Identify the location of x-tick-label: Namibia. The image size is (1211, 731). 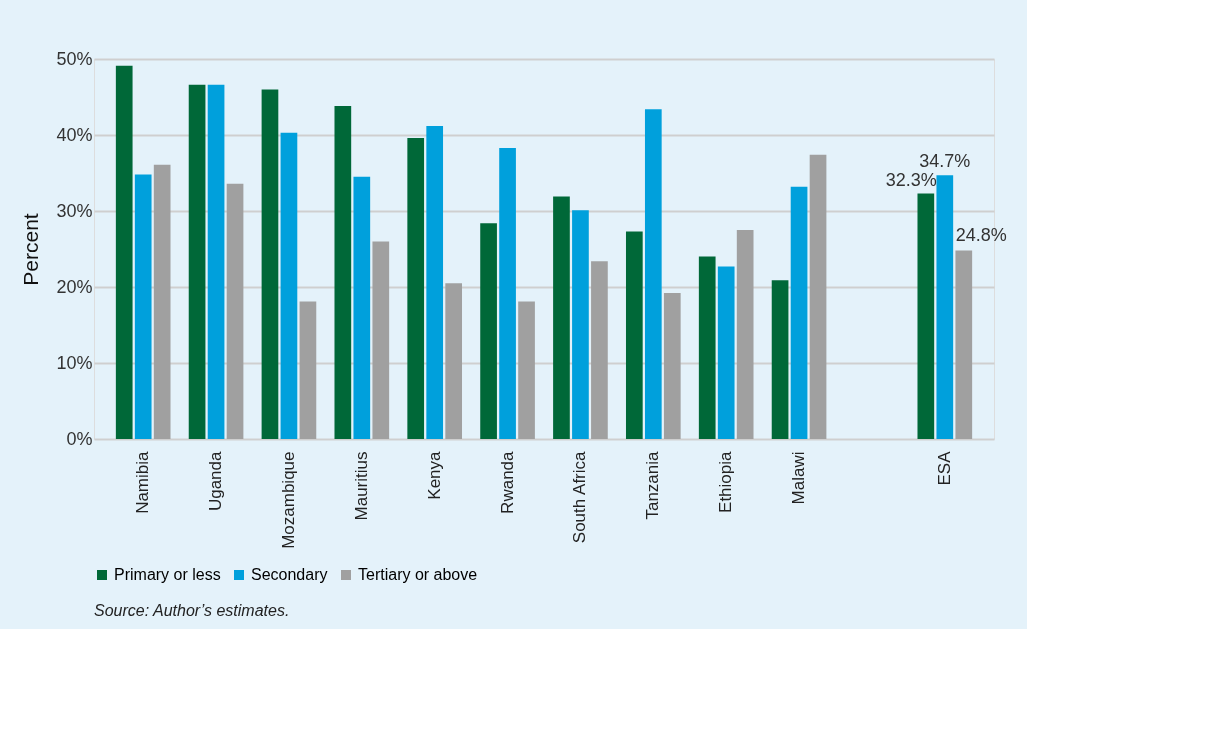
(143, 482).